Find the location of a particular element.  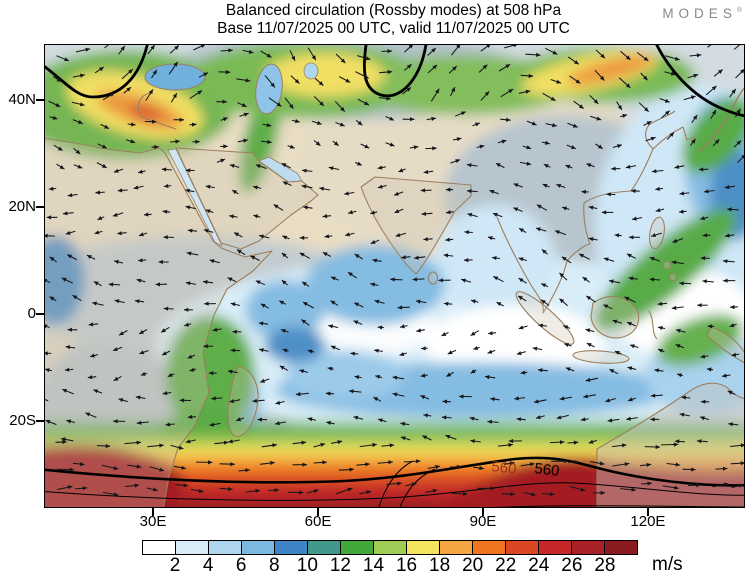

coast-india is located at coordinates (416, 225).